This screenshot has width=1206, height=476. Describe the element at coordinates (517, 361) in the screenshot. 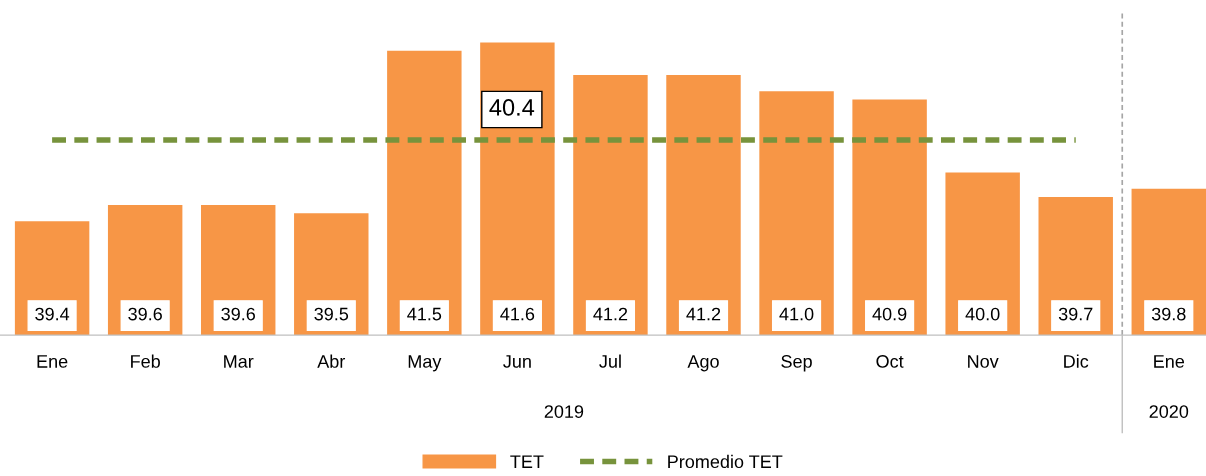

I see `x-tick-label: Jun` at that location.